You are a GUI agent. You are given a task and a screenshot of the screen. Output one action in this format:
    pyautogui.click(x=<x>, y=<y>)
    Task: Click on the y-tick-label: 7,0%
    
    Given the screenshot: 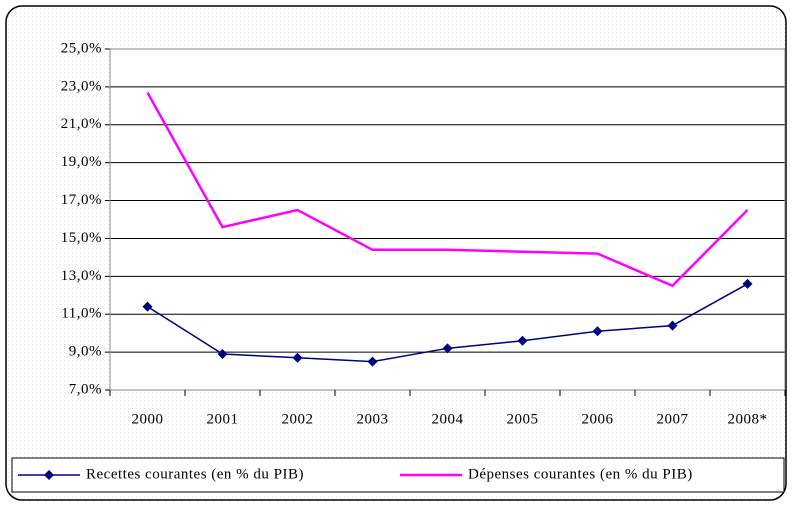 What is the action you would take?
    pyautogui.click(x=85, y=389)
    